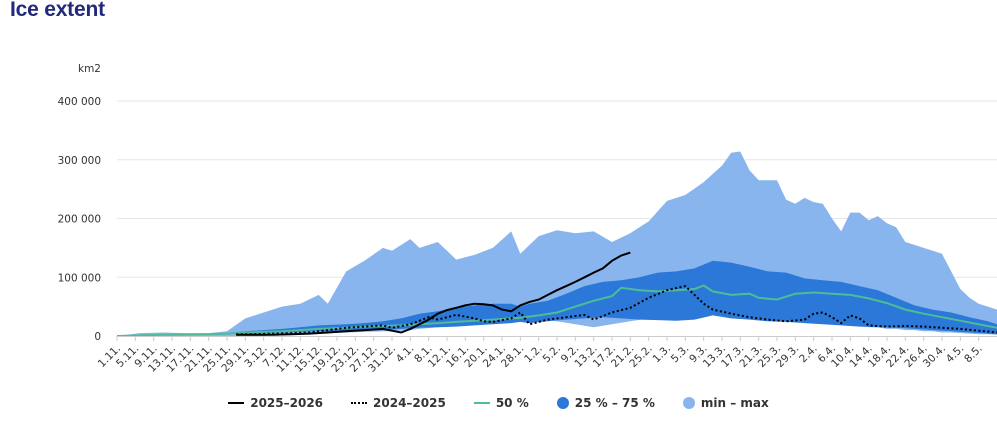 Image resolution: width=997 pixels, height=426 pixels. Describe the element at coordinates (481, 403) in the screenshot. I see `green-line-icon` at that location.